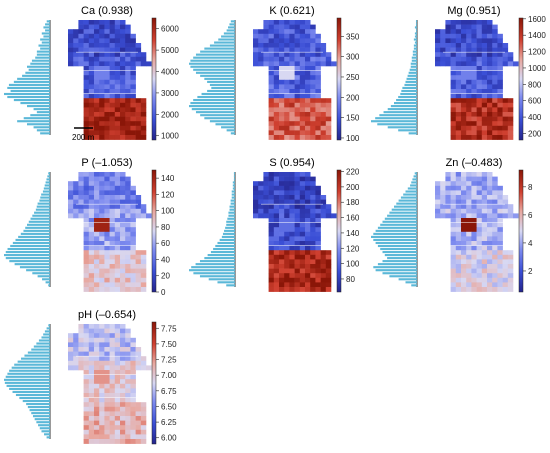  What do you see at coordinates (165, 276) in the screenshot?
I see `colorbar-tick-label: 20` at bounding box center [165, 276].